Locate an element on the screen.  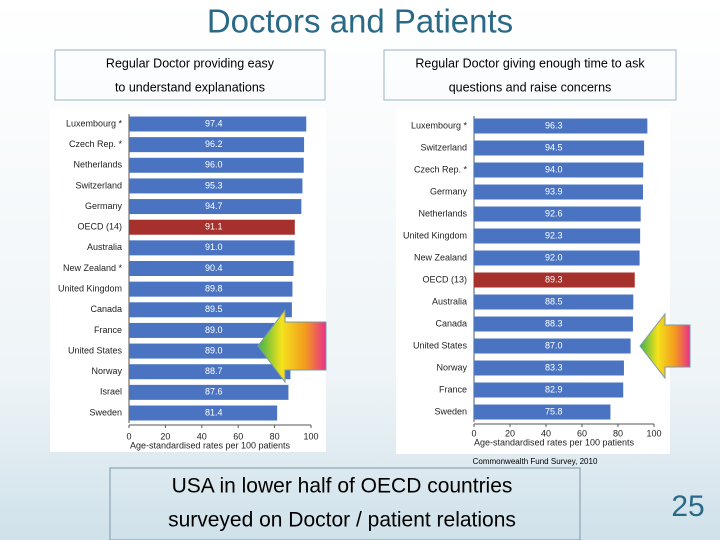
value-label: 91.0 is located at coordinates (214, 247).